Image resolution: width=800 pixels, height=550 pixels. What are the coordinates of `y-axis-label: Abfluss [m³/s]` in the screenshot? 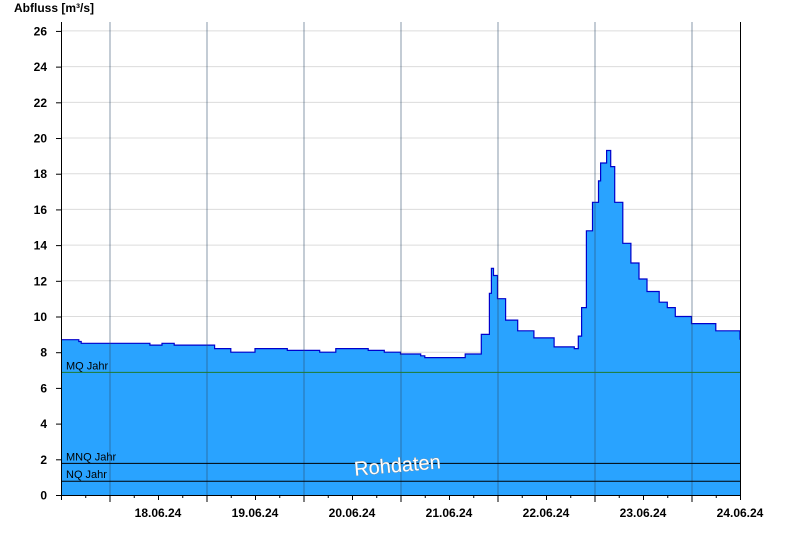 It's located at (54, 8).